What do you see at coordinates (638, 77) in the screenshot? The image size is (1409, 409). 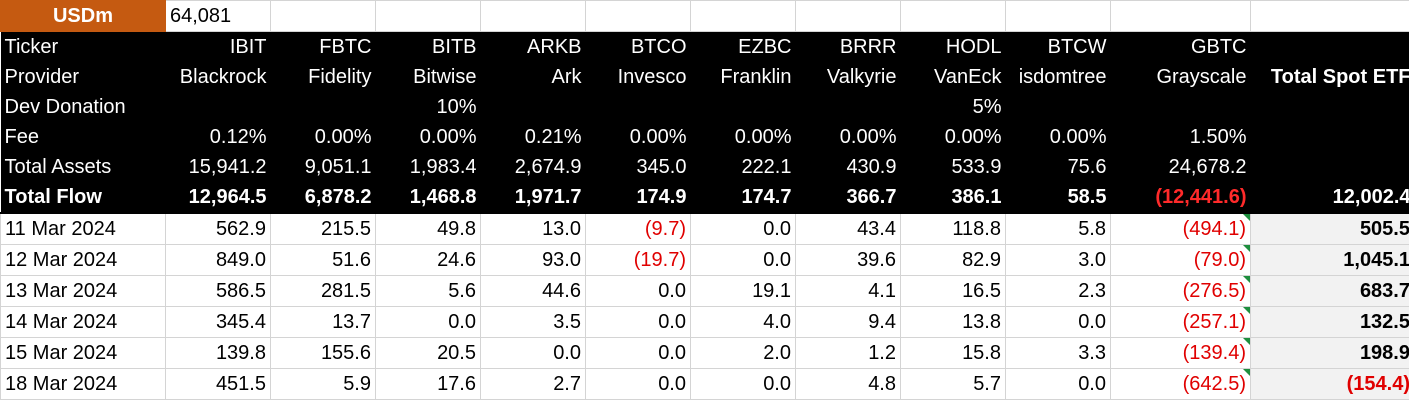 I see `etf-provider-cell: Invesco` at bounding box center [638, 77].